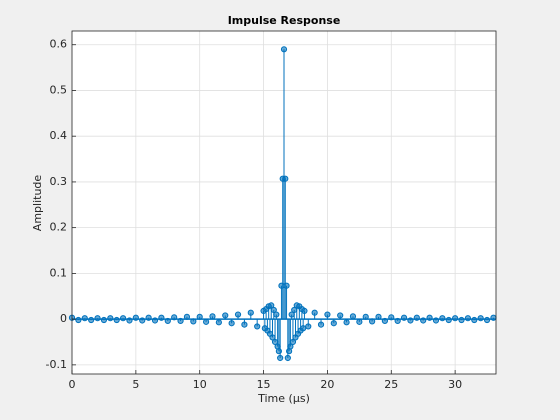  Describe the element at coordinates (59, 89) in the screenshot. I see `y-tick-label: 0.5` at that location.